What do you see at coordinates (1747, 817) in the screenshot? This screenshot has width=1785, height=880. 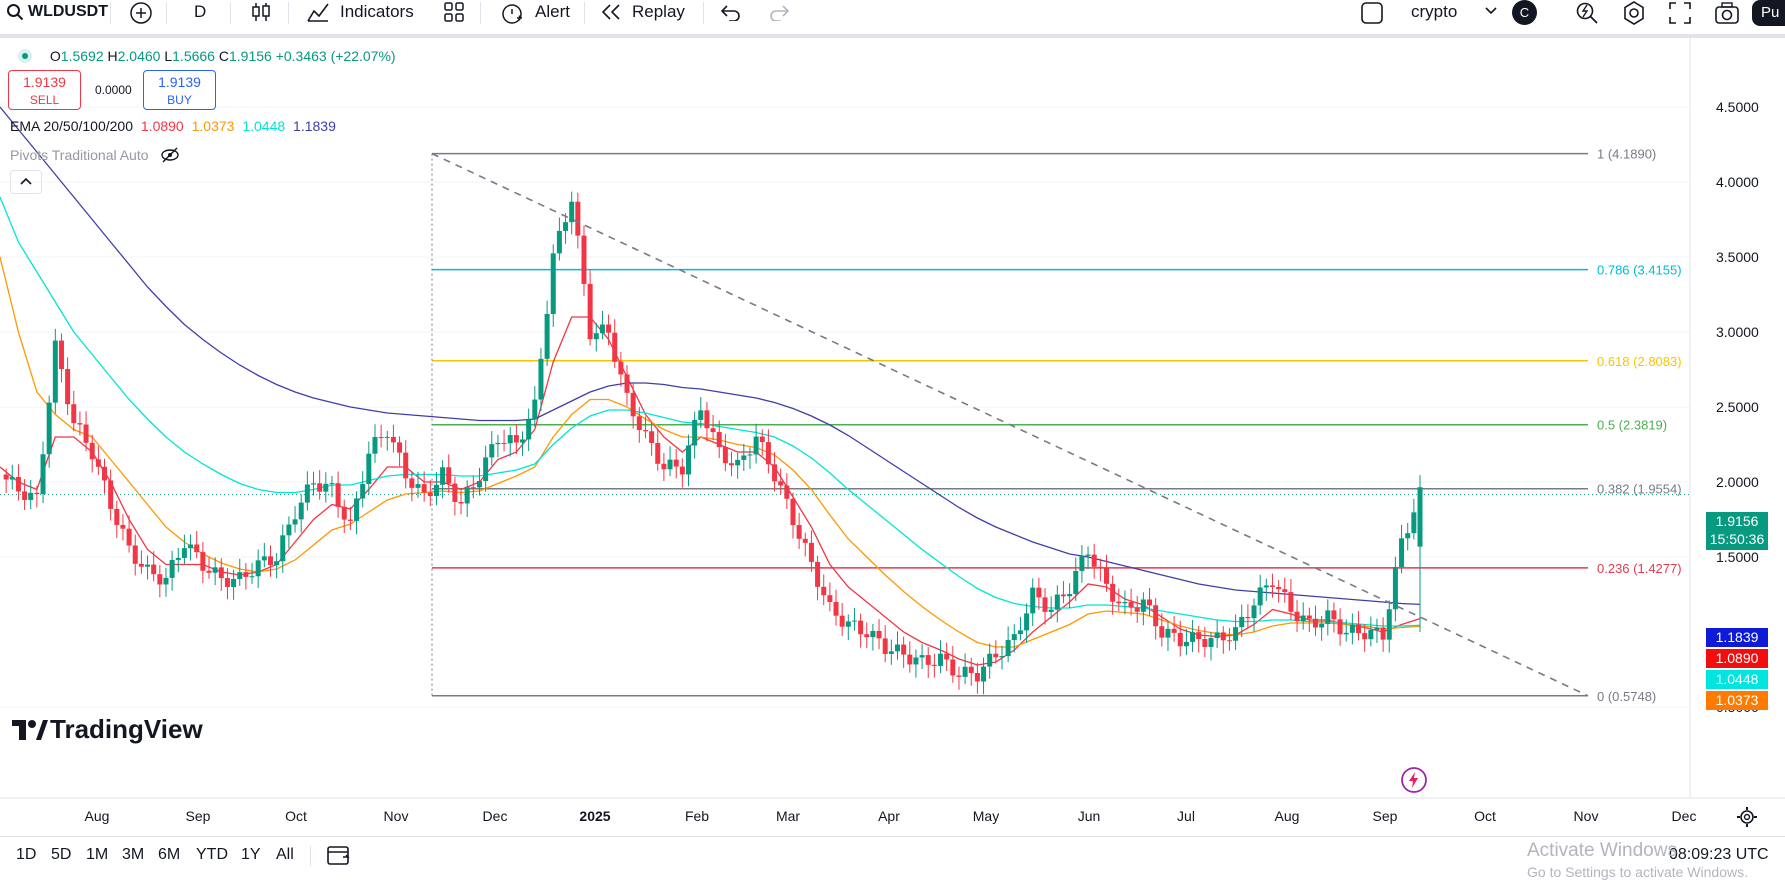 I see `axis-settings-gear-icon` at bounding box center [1747, 817].